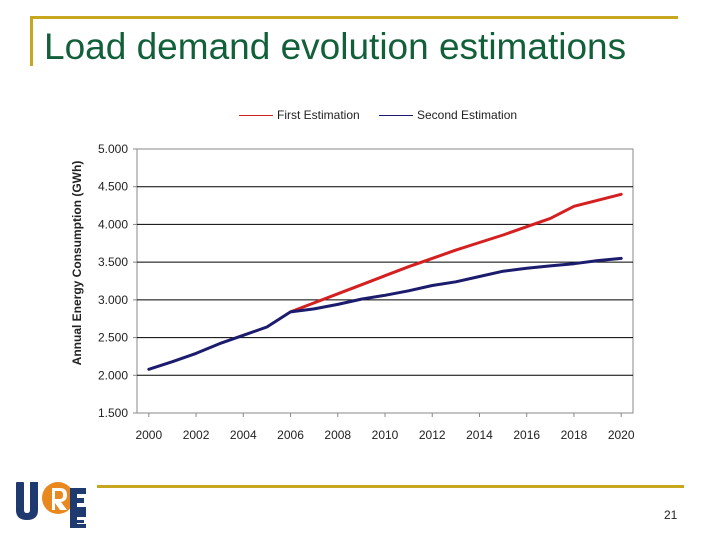 Image resolution: width=720 pixels, height=540 pixels. I want to click on x-tick-label: 2006, so click(290, 435).